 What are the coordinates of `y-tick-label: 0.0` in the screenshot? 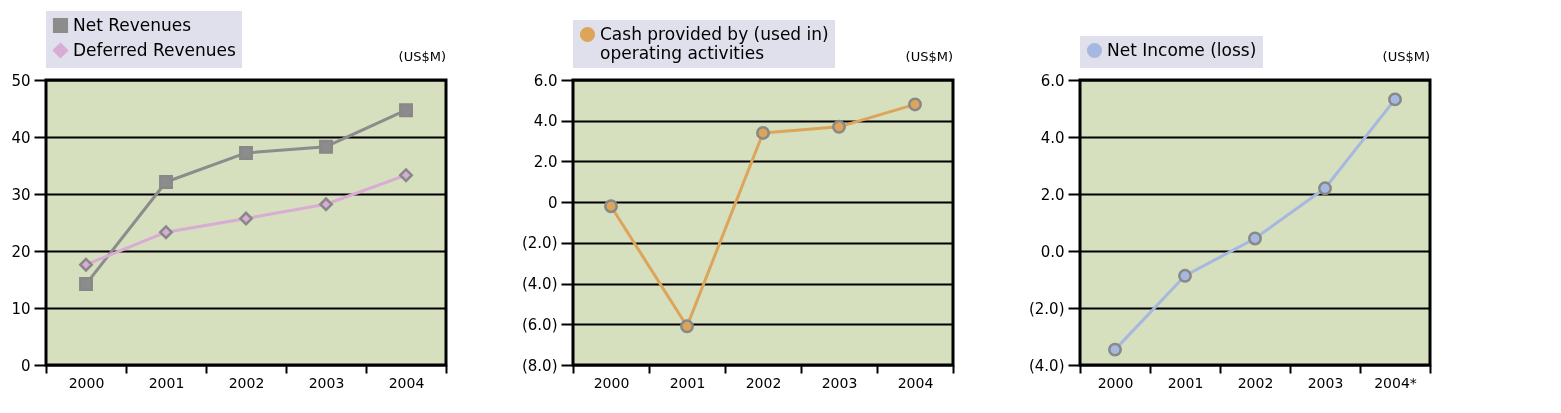 It's located at (1052, 251).